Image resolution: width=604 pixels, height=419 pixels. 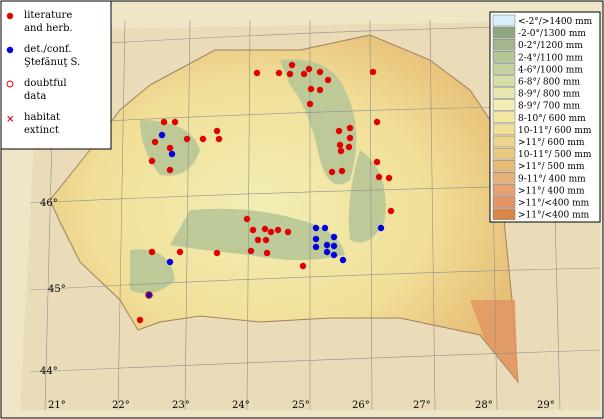 I want to click on latitude-label: 46°, so click(x=49, y=203).